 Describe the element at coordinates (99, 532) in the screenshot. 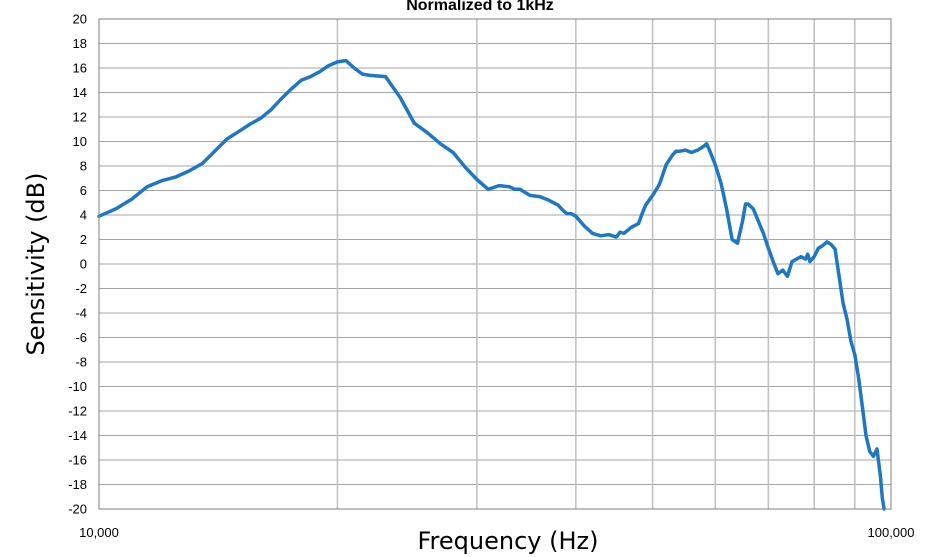

I see `x-tick-label: 10,000` at that location.